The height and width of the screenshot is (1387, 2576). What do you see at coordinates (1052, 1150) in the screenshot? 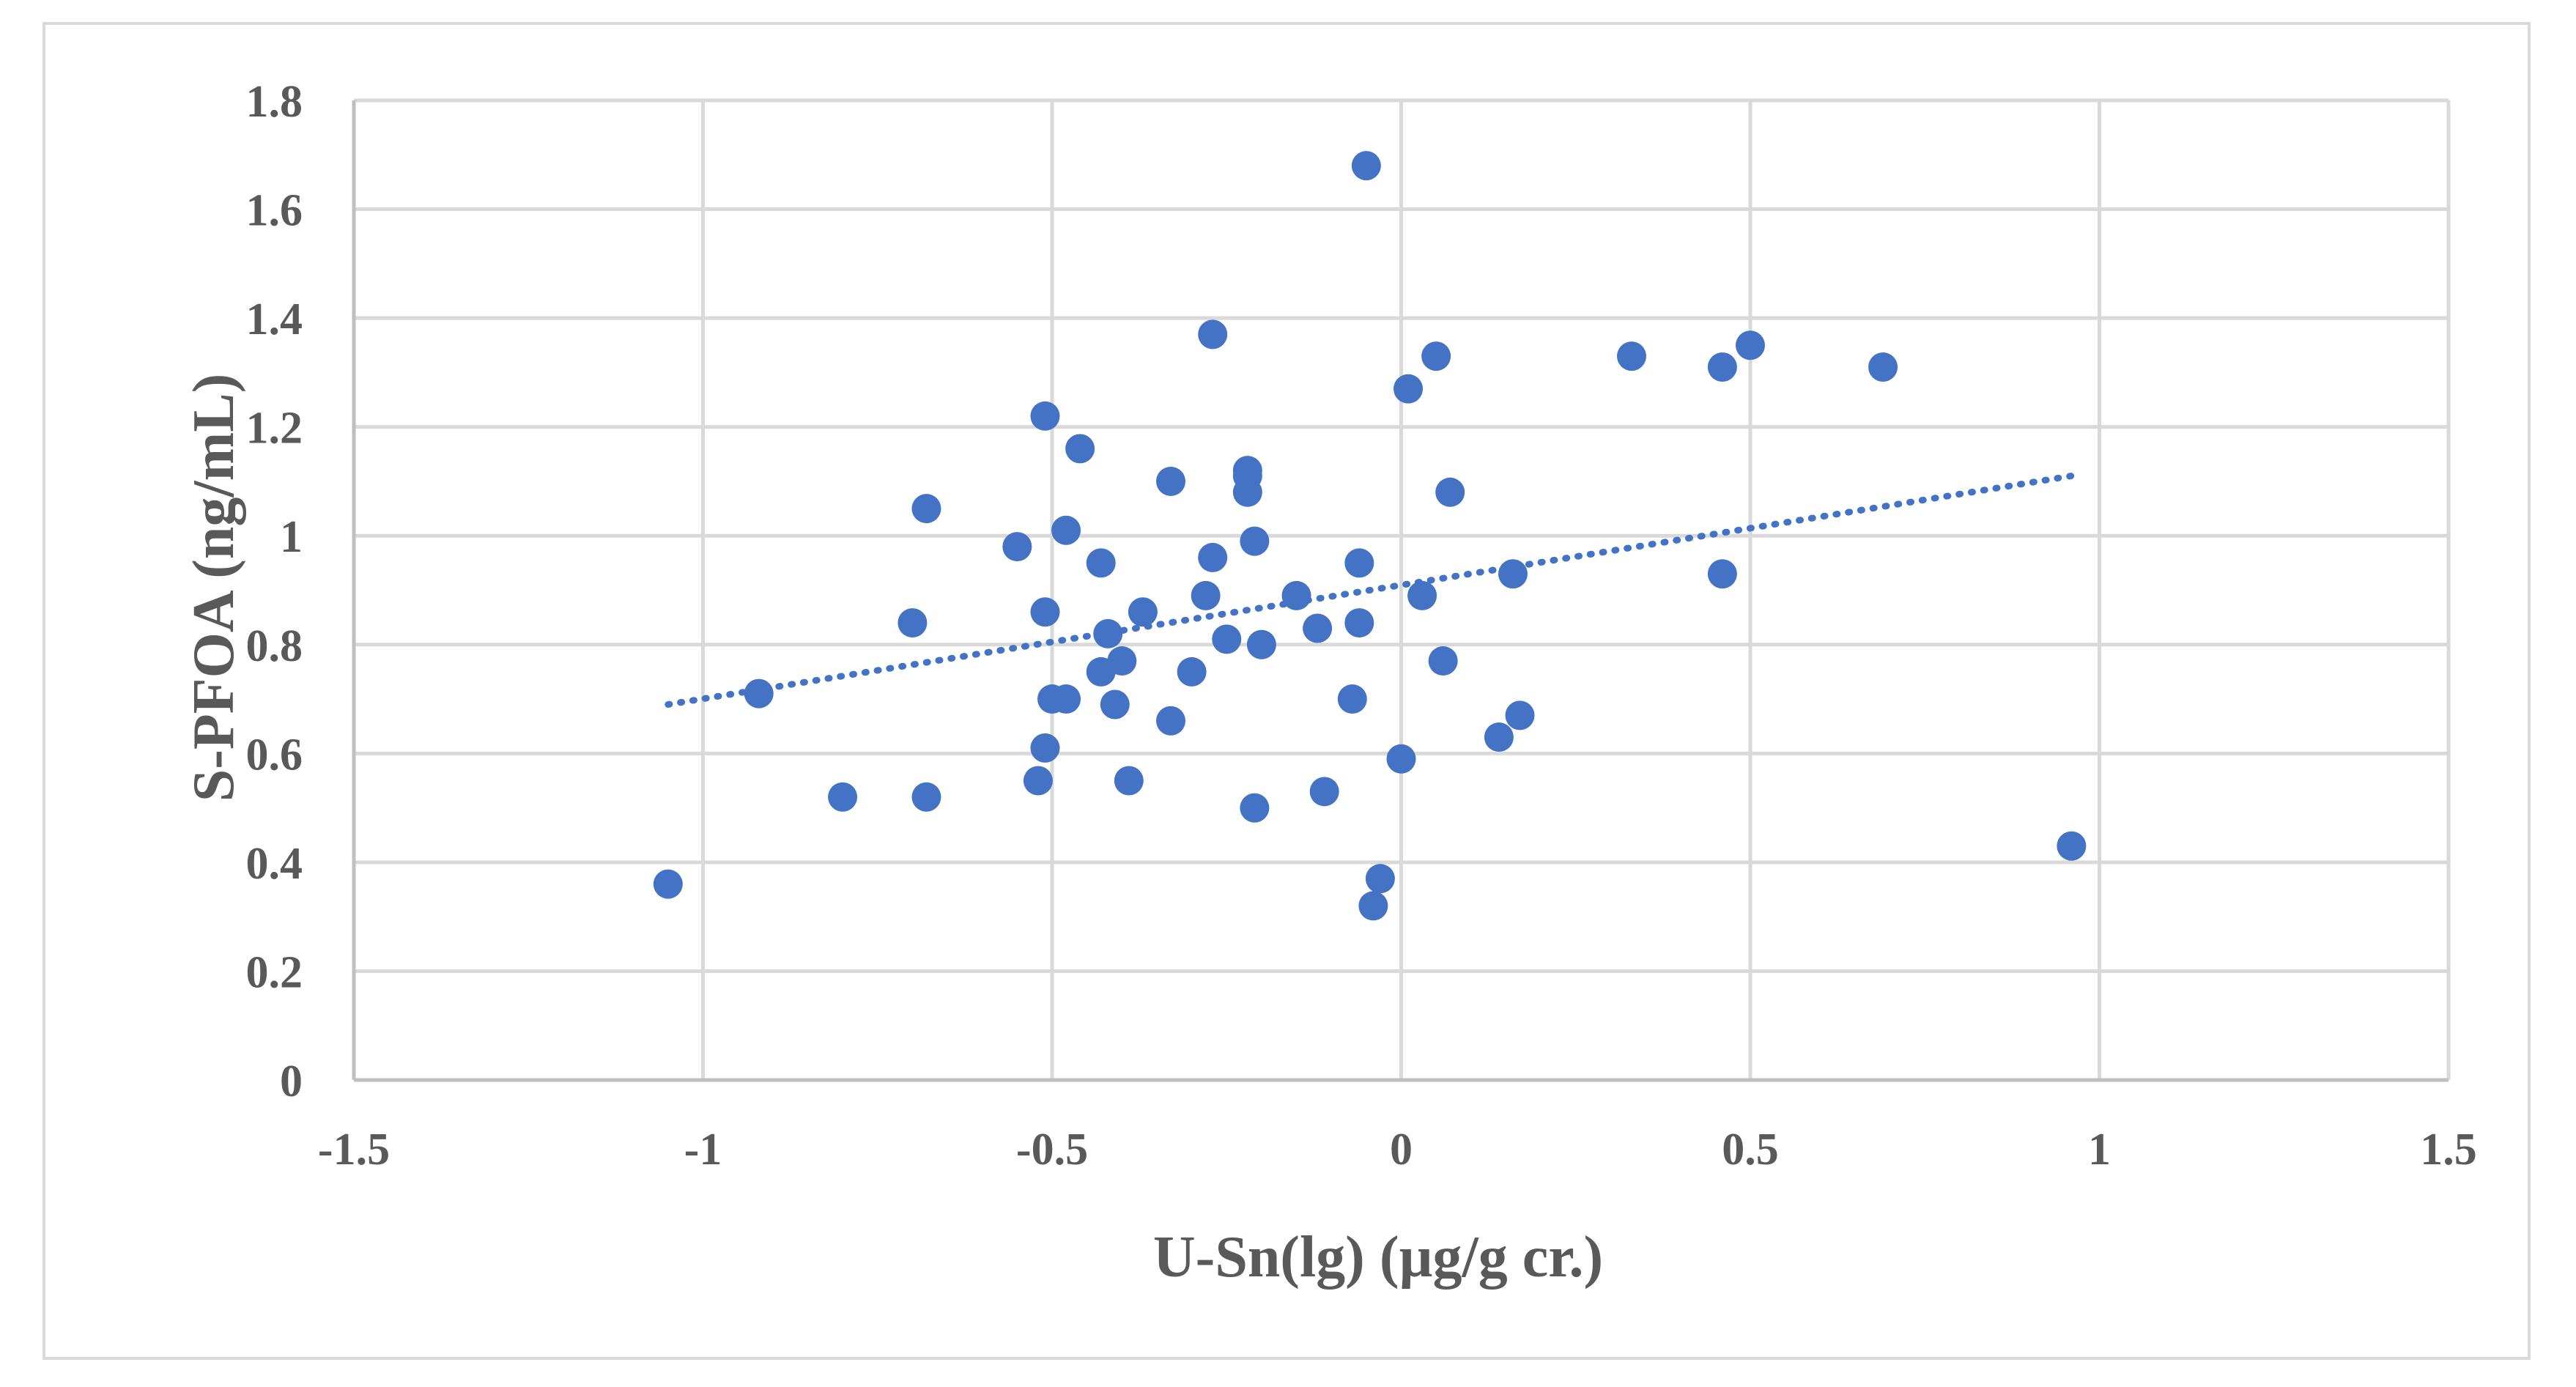
I see `x-tick-label: -0.5` at bounding box center [1052, 1150].